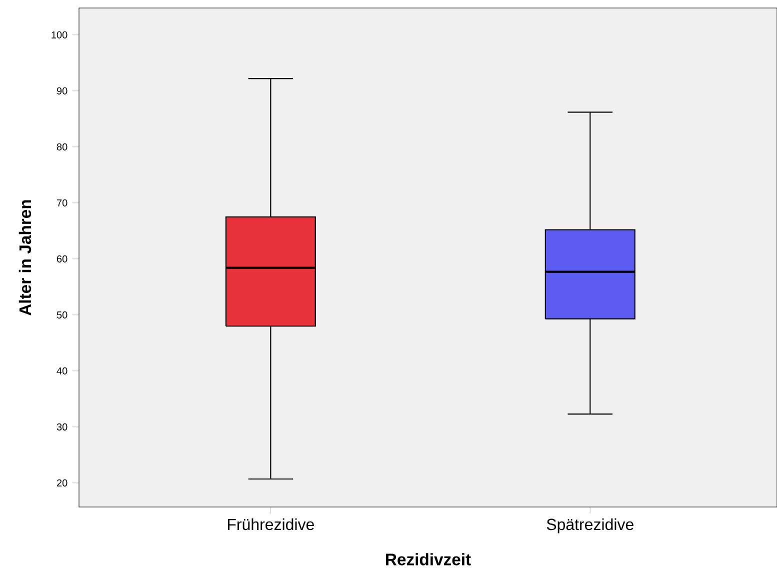 This screenshot has height=583, width=777. What do you see at coordinates (62, 202) in the screenshot?
I see `y-tick-label: 70` at bounding box center [62, 202].